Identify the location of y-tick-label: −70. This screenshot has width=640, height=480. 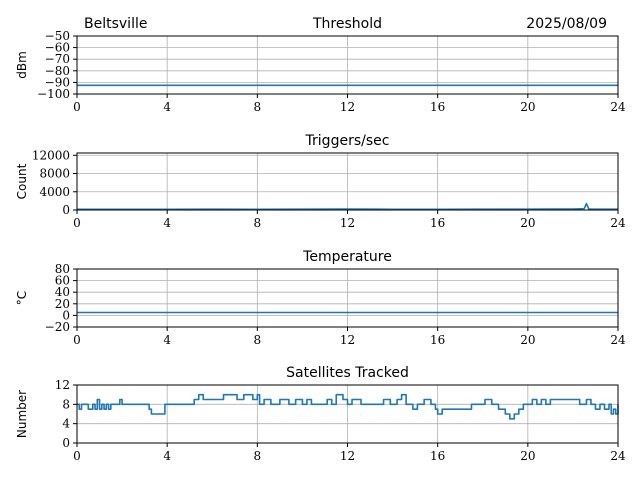
(57, 59).